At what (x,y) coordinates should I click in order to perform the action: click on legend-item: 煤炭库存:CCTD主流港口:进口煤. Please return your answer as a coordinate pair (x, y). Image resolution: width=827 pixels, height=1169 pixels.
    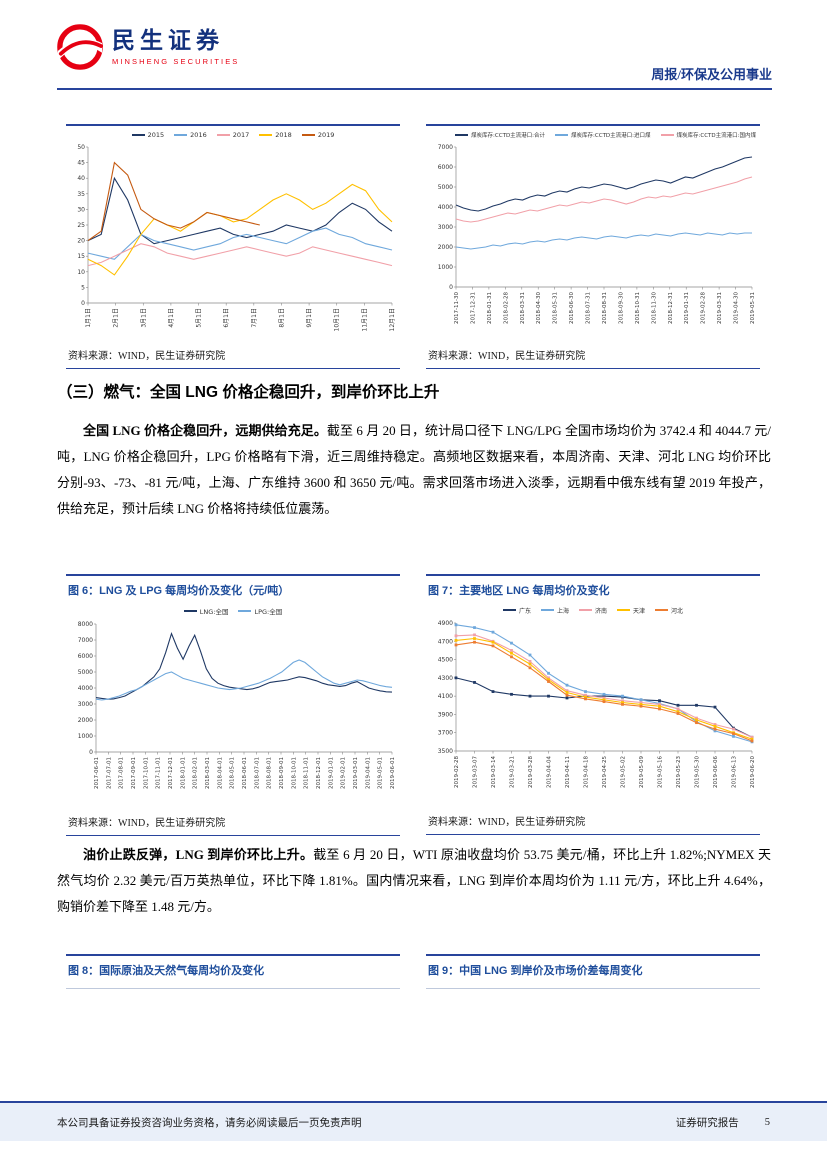
    Looking at the image, I should click on (603, 135).